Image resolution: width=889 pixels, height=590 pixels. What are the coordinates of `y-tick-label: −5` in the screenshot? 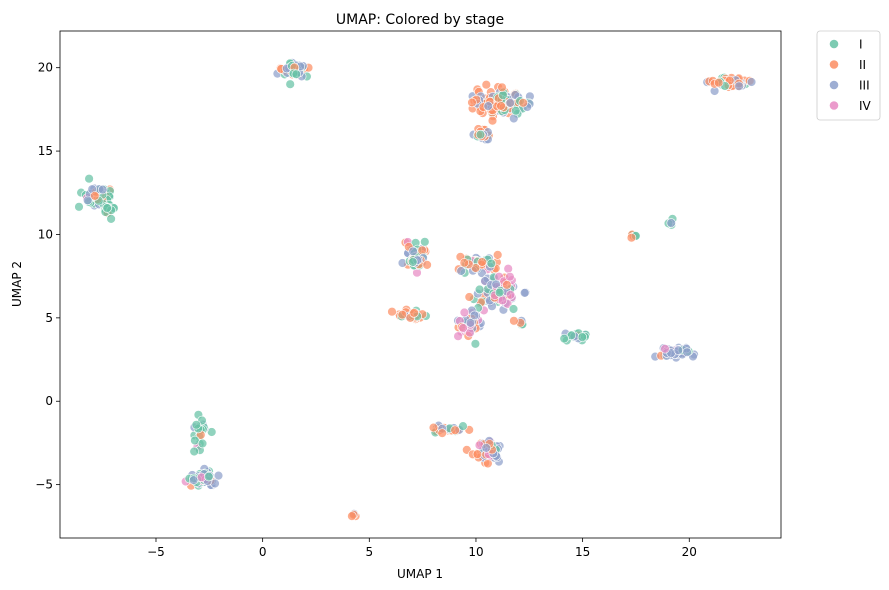 It's located at (44, 485).